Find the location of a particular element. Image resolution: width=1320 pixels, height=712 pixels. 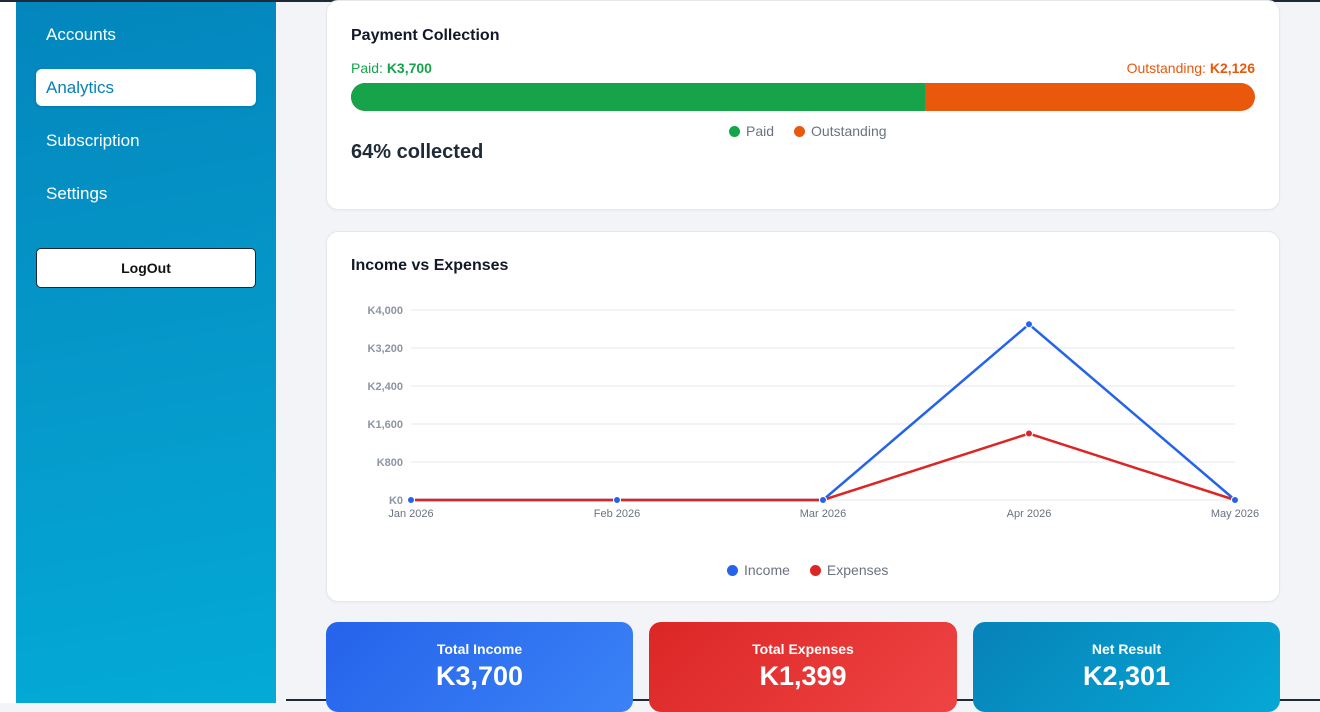

total-income-label: Total Income is located at coordinates (479, 649).